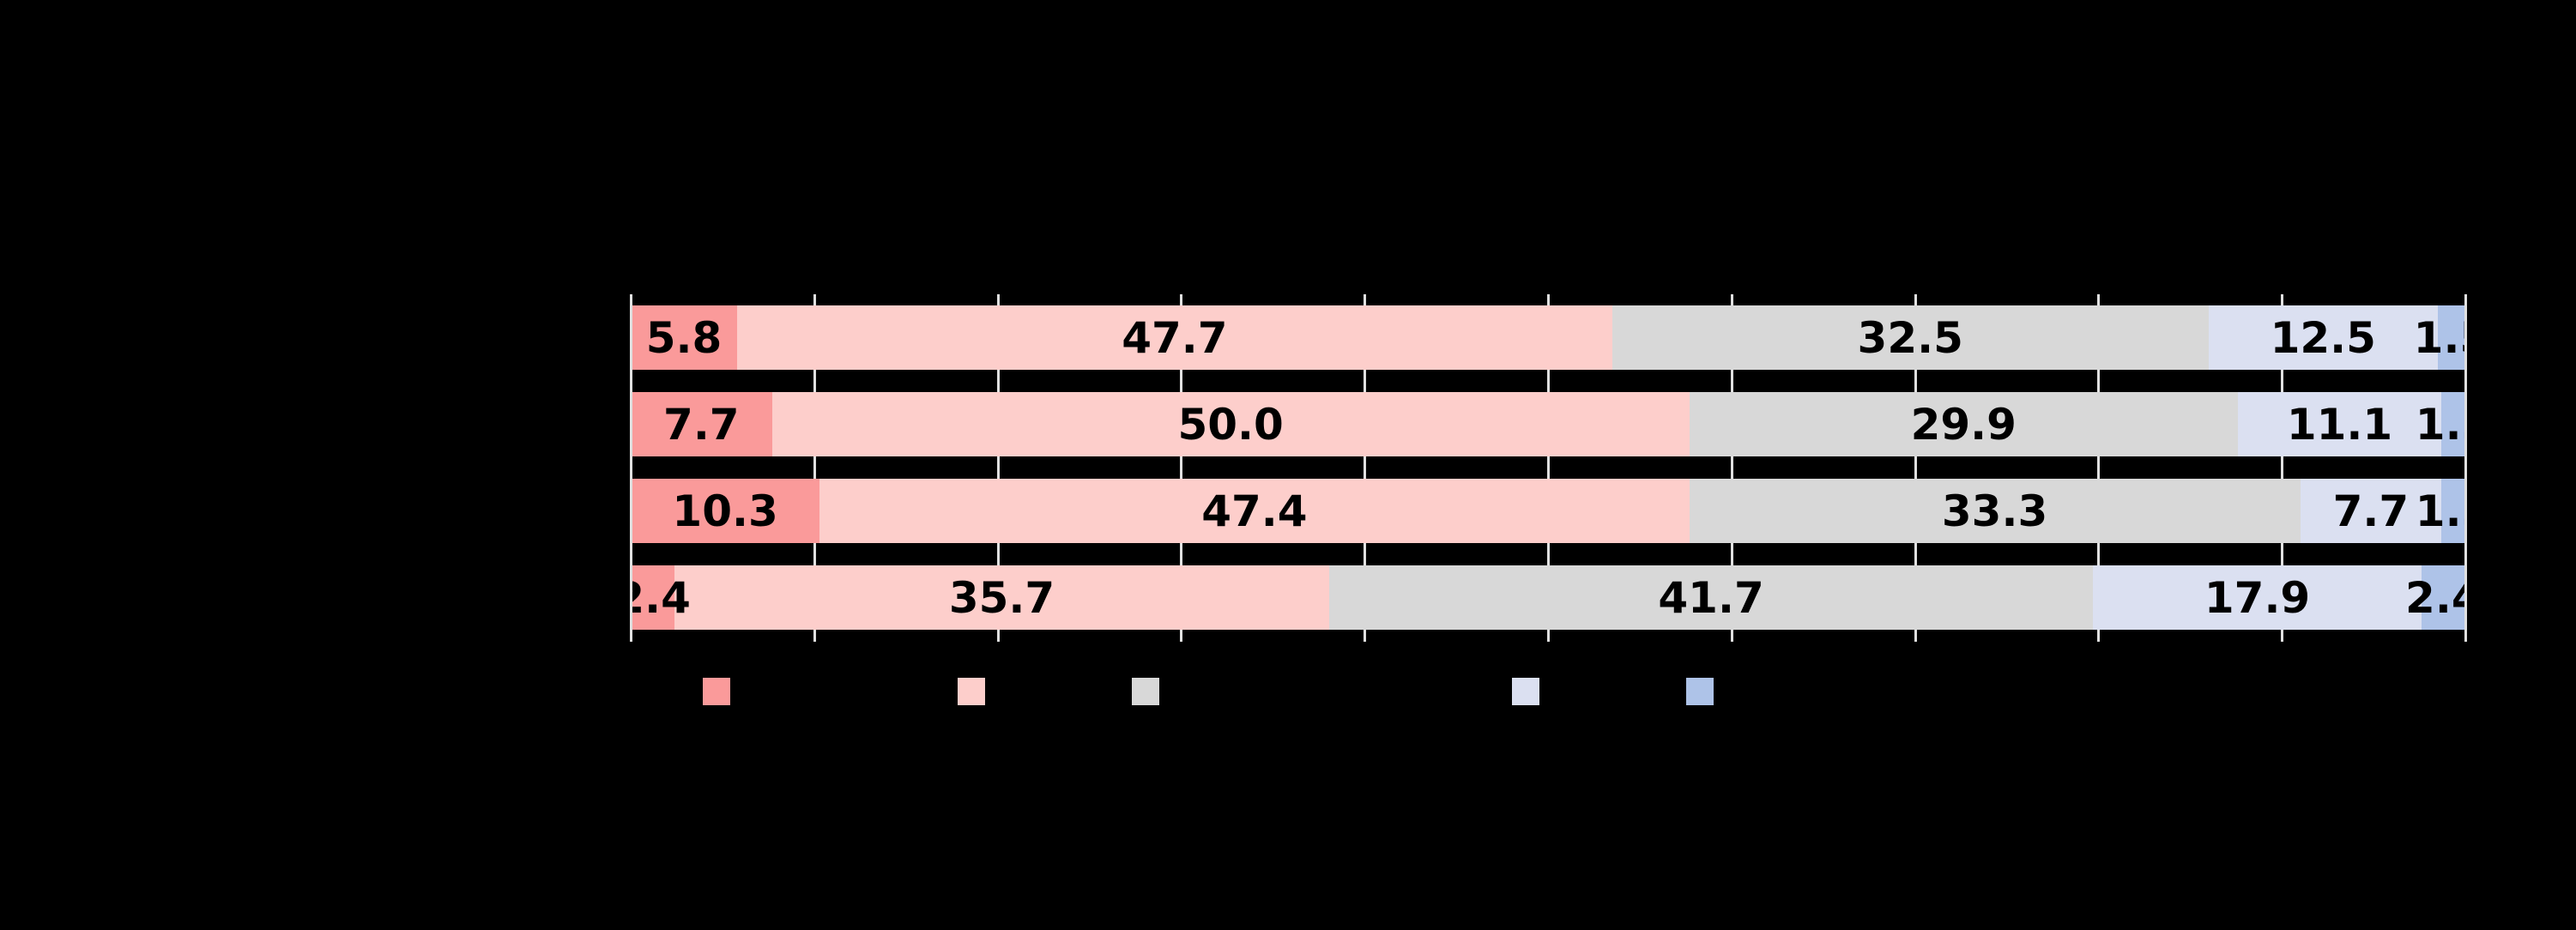 The width and height of the screenshot is (2576, 930). I want to click on bar-segment segment-light-blue: 7.7, so click(2371, 511).